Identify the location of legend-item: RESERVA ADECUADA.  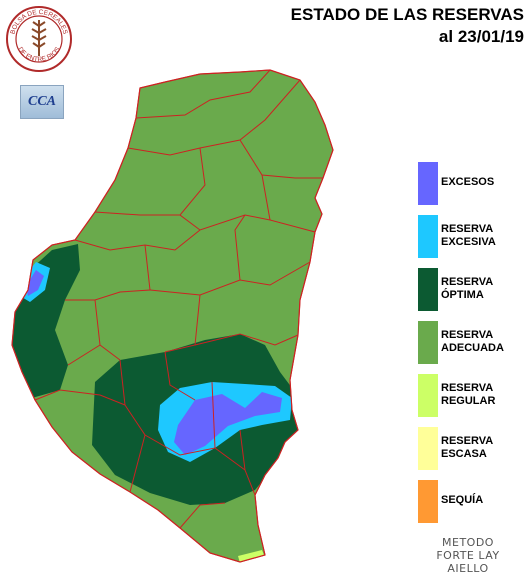
(473, 347).